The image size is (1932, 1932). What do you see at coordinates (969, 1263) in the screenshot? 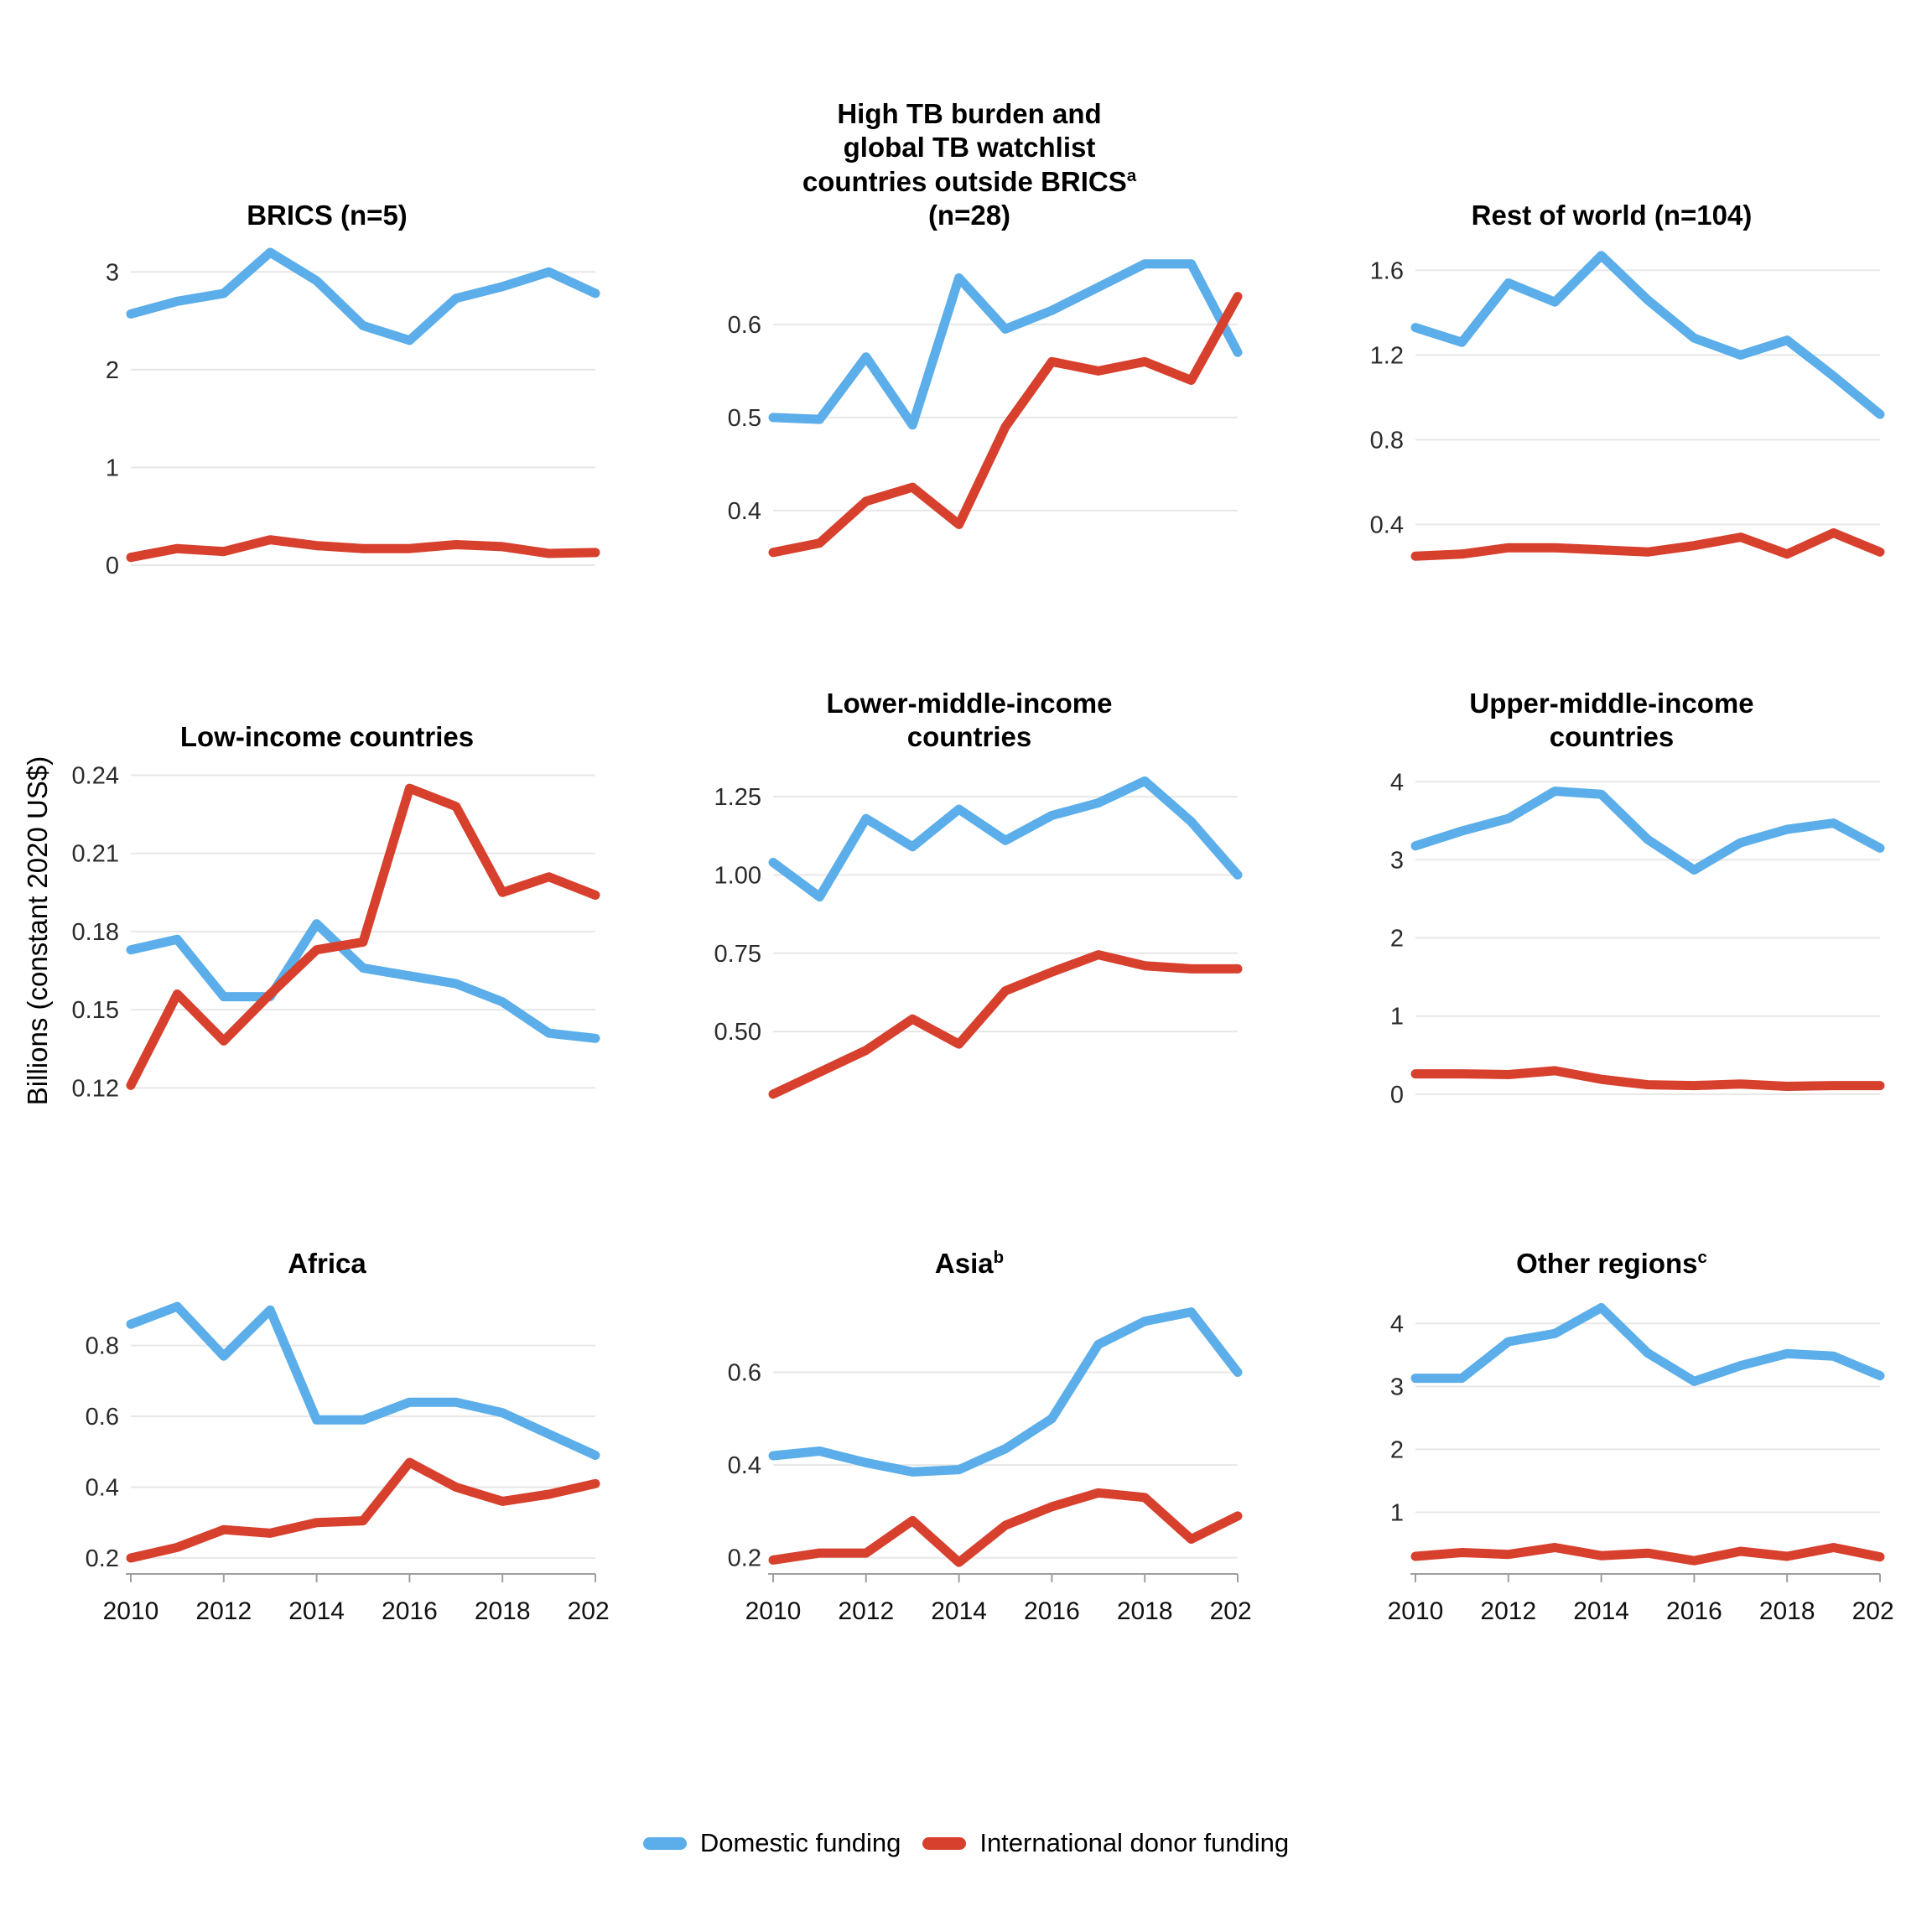
I see `panel-title-line: Asiab` at bounding box center [969, 1263].